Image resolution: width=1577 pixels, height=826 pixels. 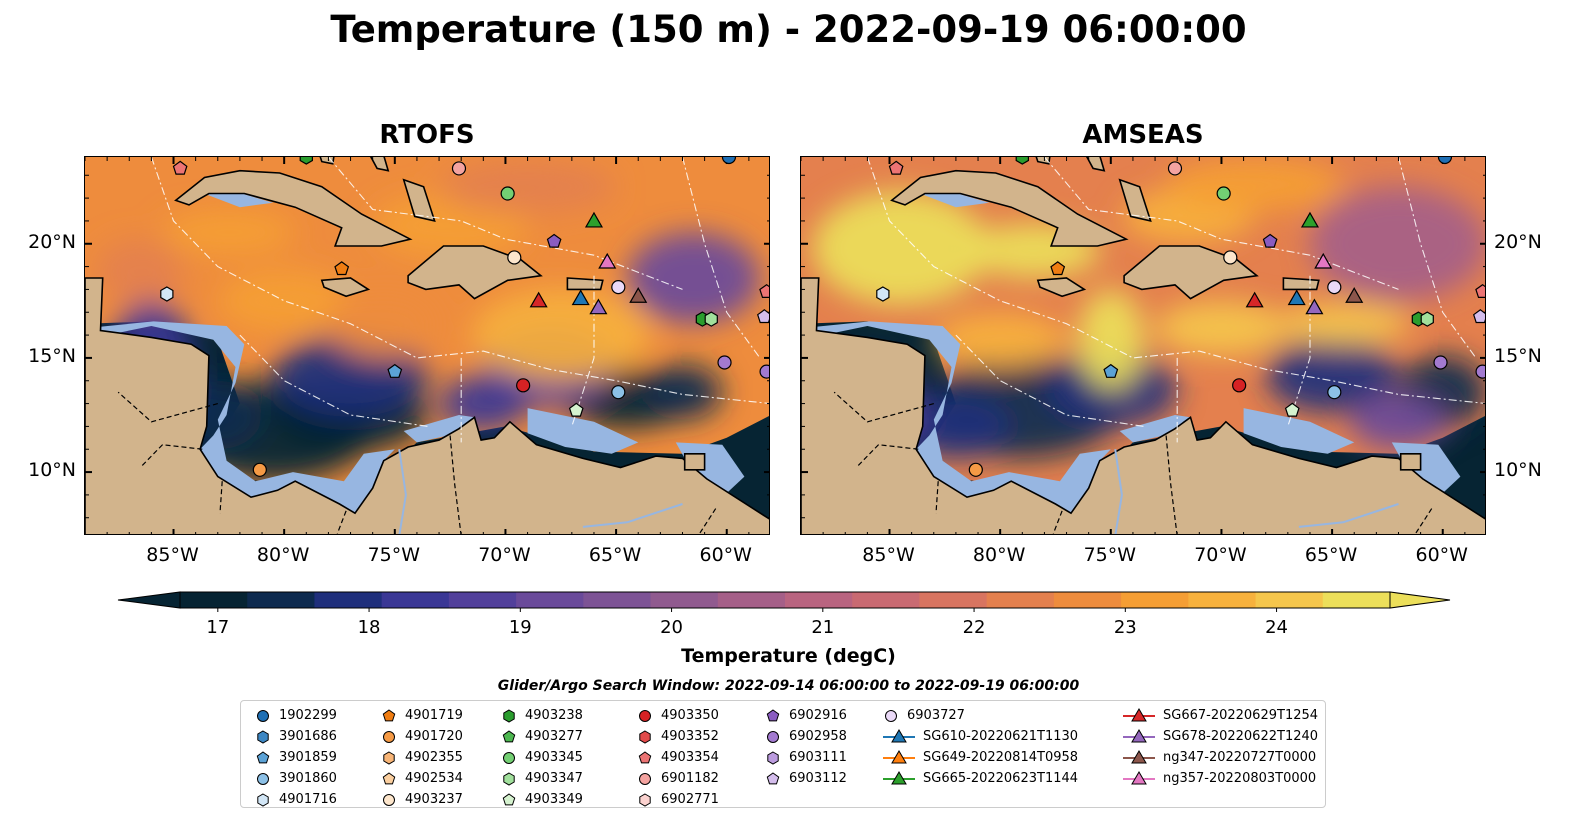 What do you see at coordinates (1348, 515) in the screenshot?
I see `river` at bounding box center [1348, 515].